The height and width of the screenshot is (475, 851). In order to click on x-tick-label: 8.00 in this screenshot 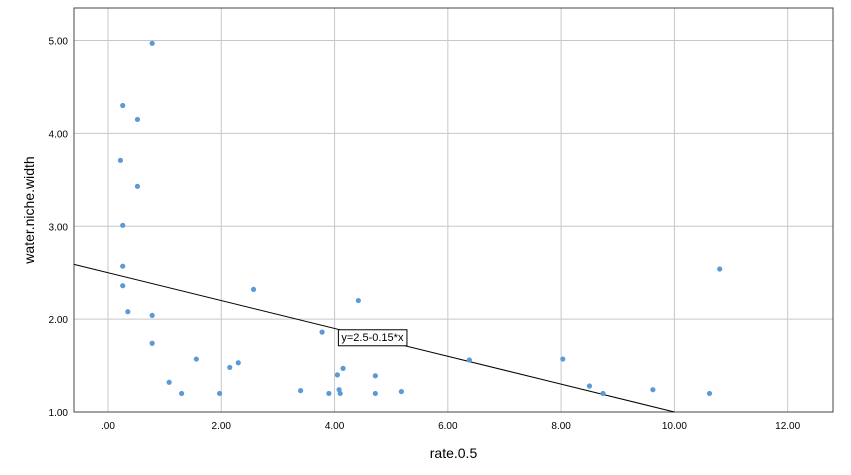, I will do `click(561, 426)`.